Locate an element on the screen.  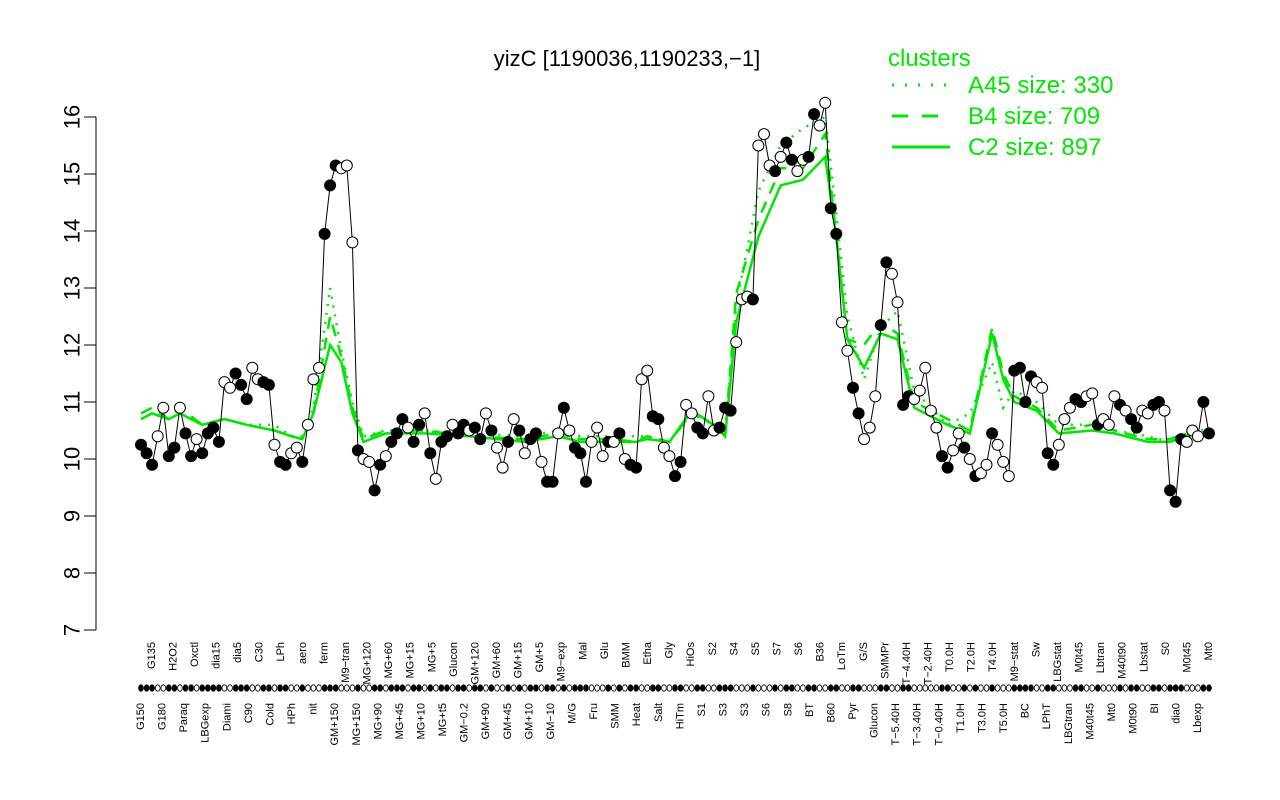
x-tick-label-37: GM+5 is located at coordinates (540, 657).